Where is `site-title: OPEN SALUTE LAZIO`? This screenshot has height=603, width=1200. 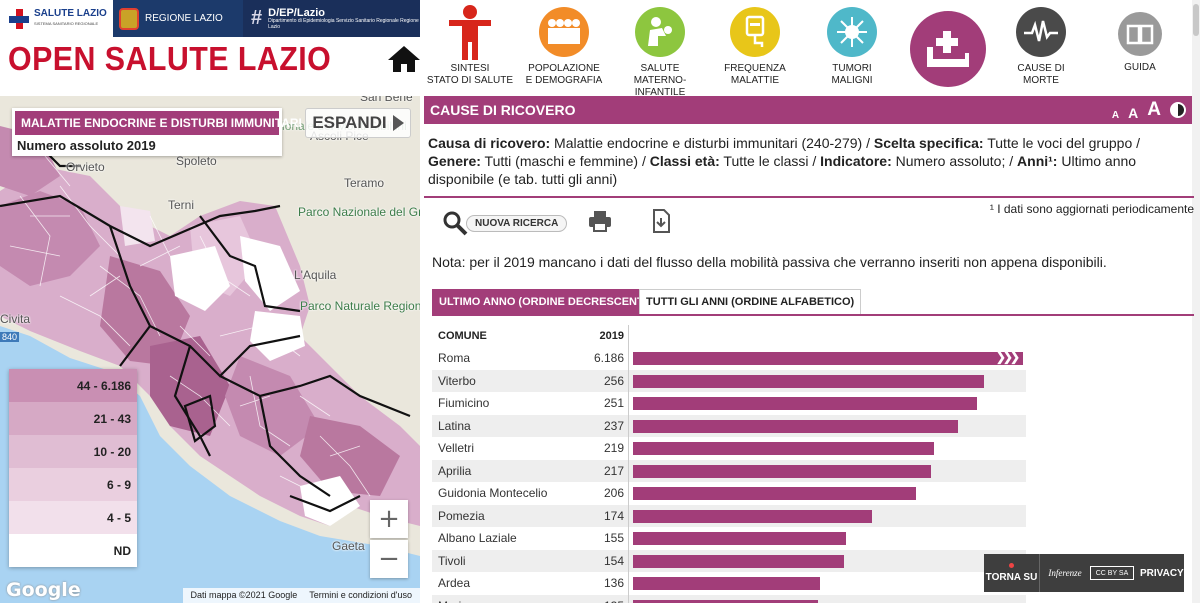 site-title: OPEN SALUTE LAZIO is located at coordinates (170, 58).